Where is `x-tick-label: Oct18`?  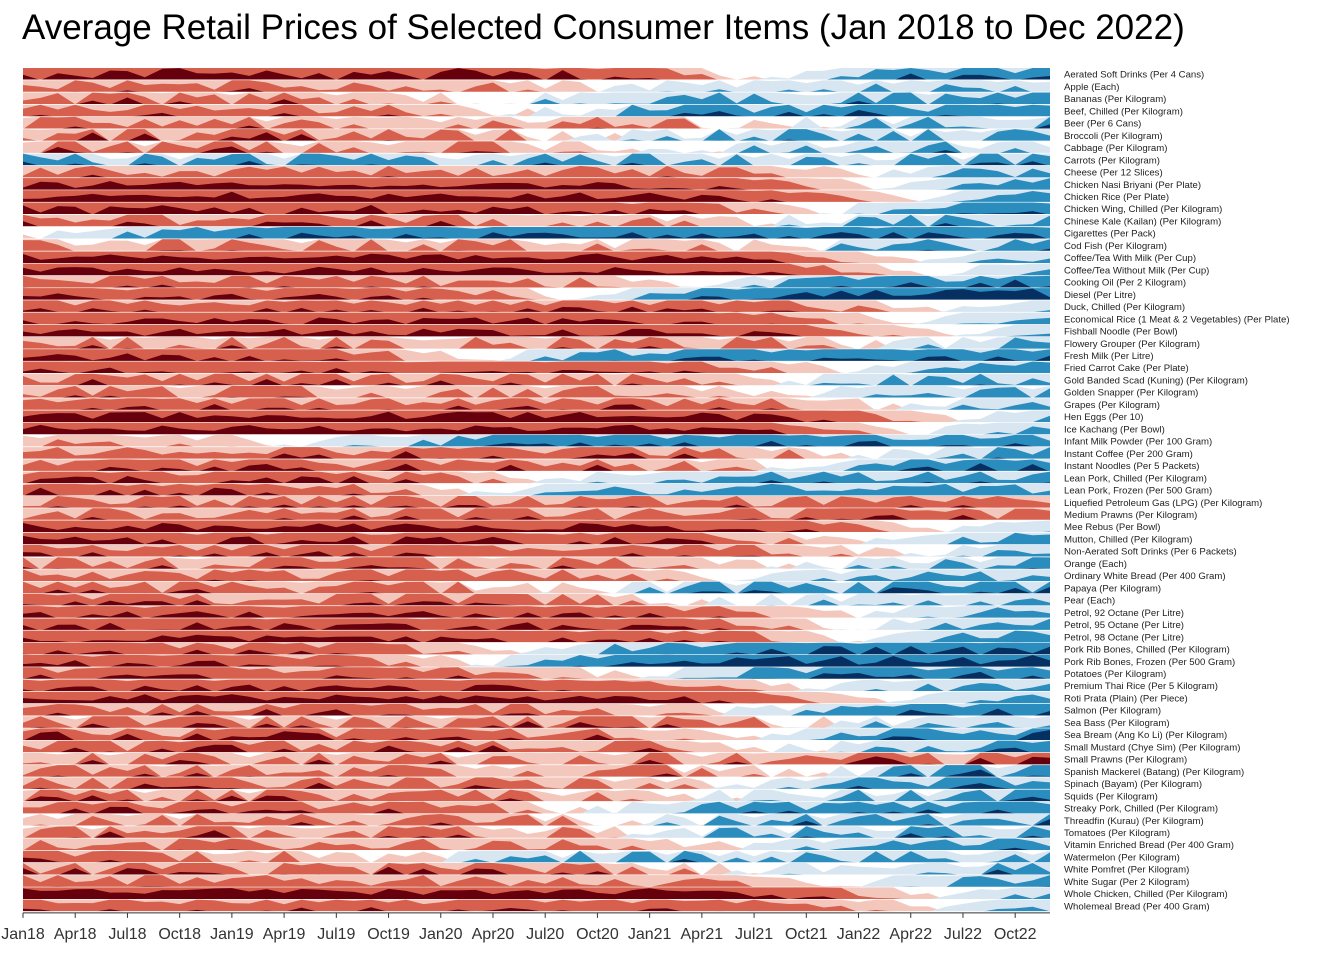
x-tick-label: Oct18 is located at coordinates (179, 934).